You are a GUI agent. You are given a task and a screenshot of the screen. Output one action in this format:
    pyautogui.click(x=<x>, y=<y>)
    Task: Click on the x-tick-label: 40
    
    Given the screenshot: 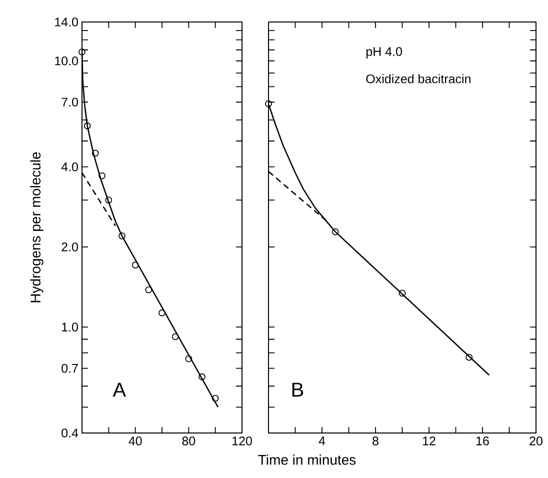 What is the action you would take?
    pyautogui.click(x=135, y=441)
    